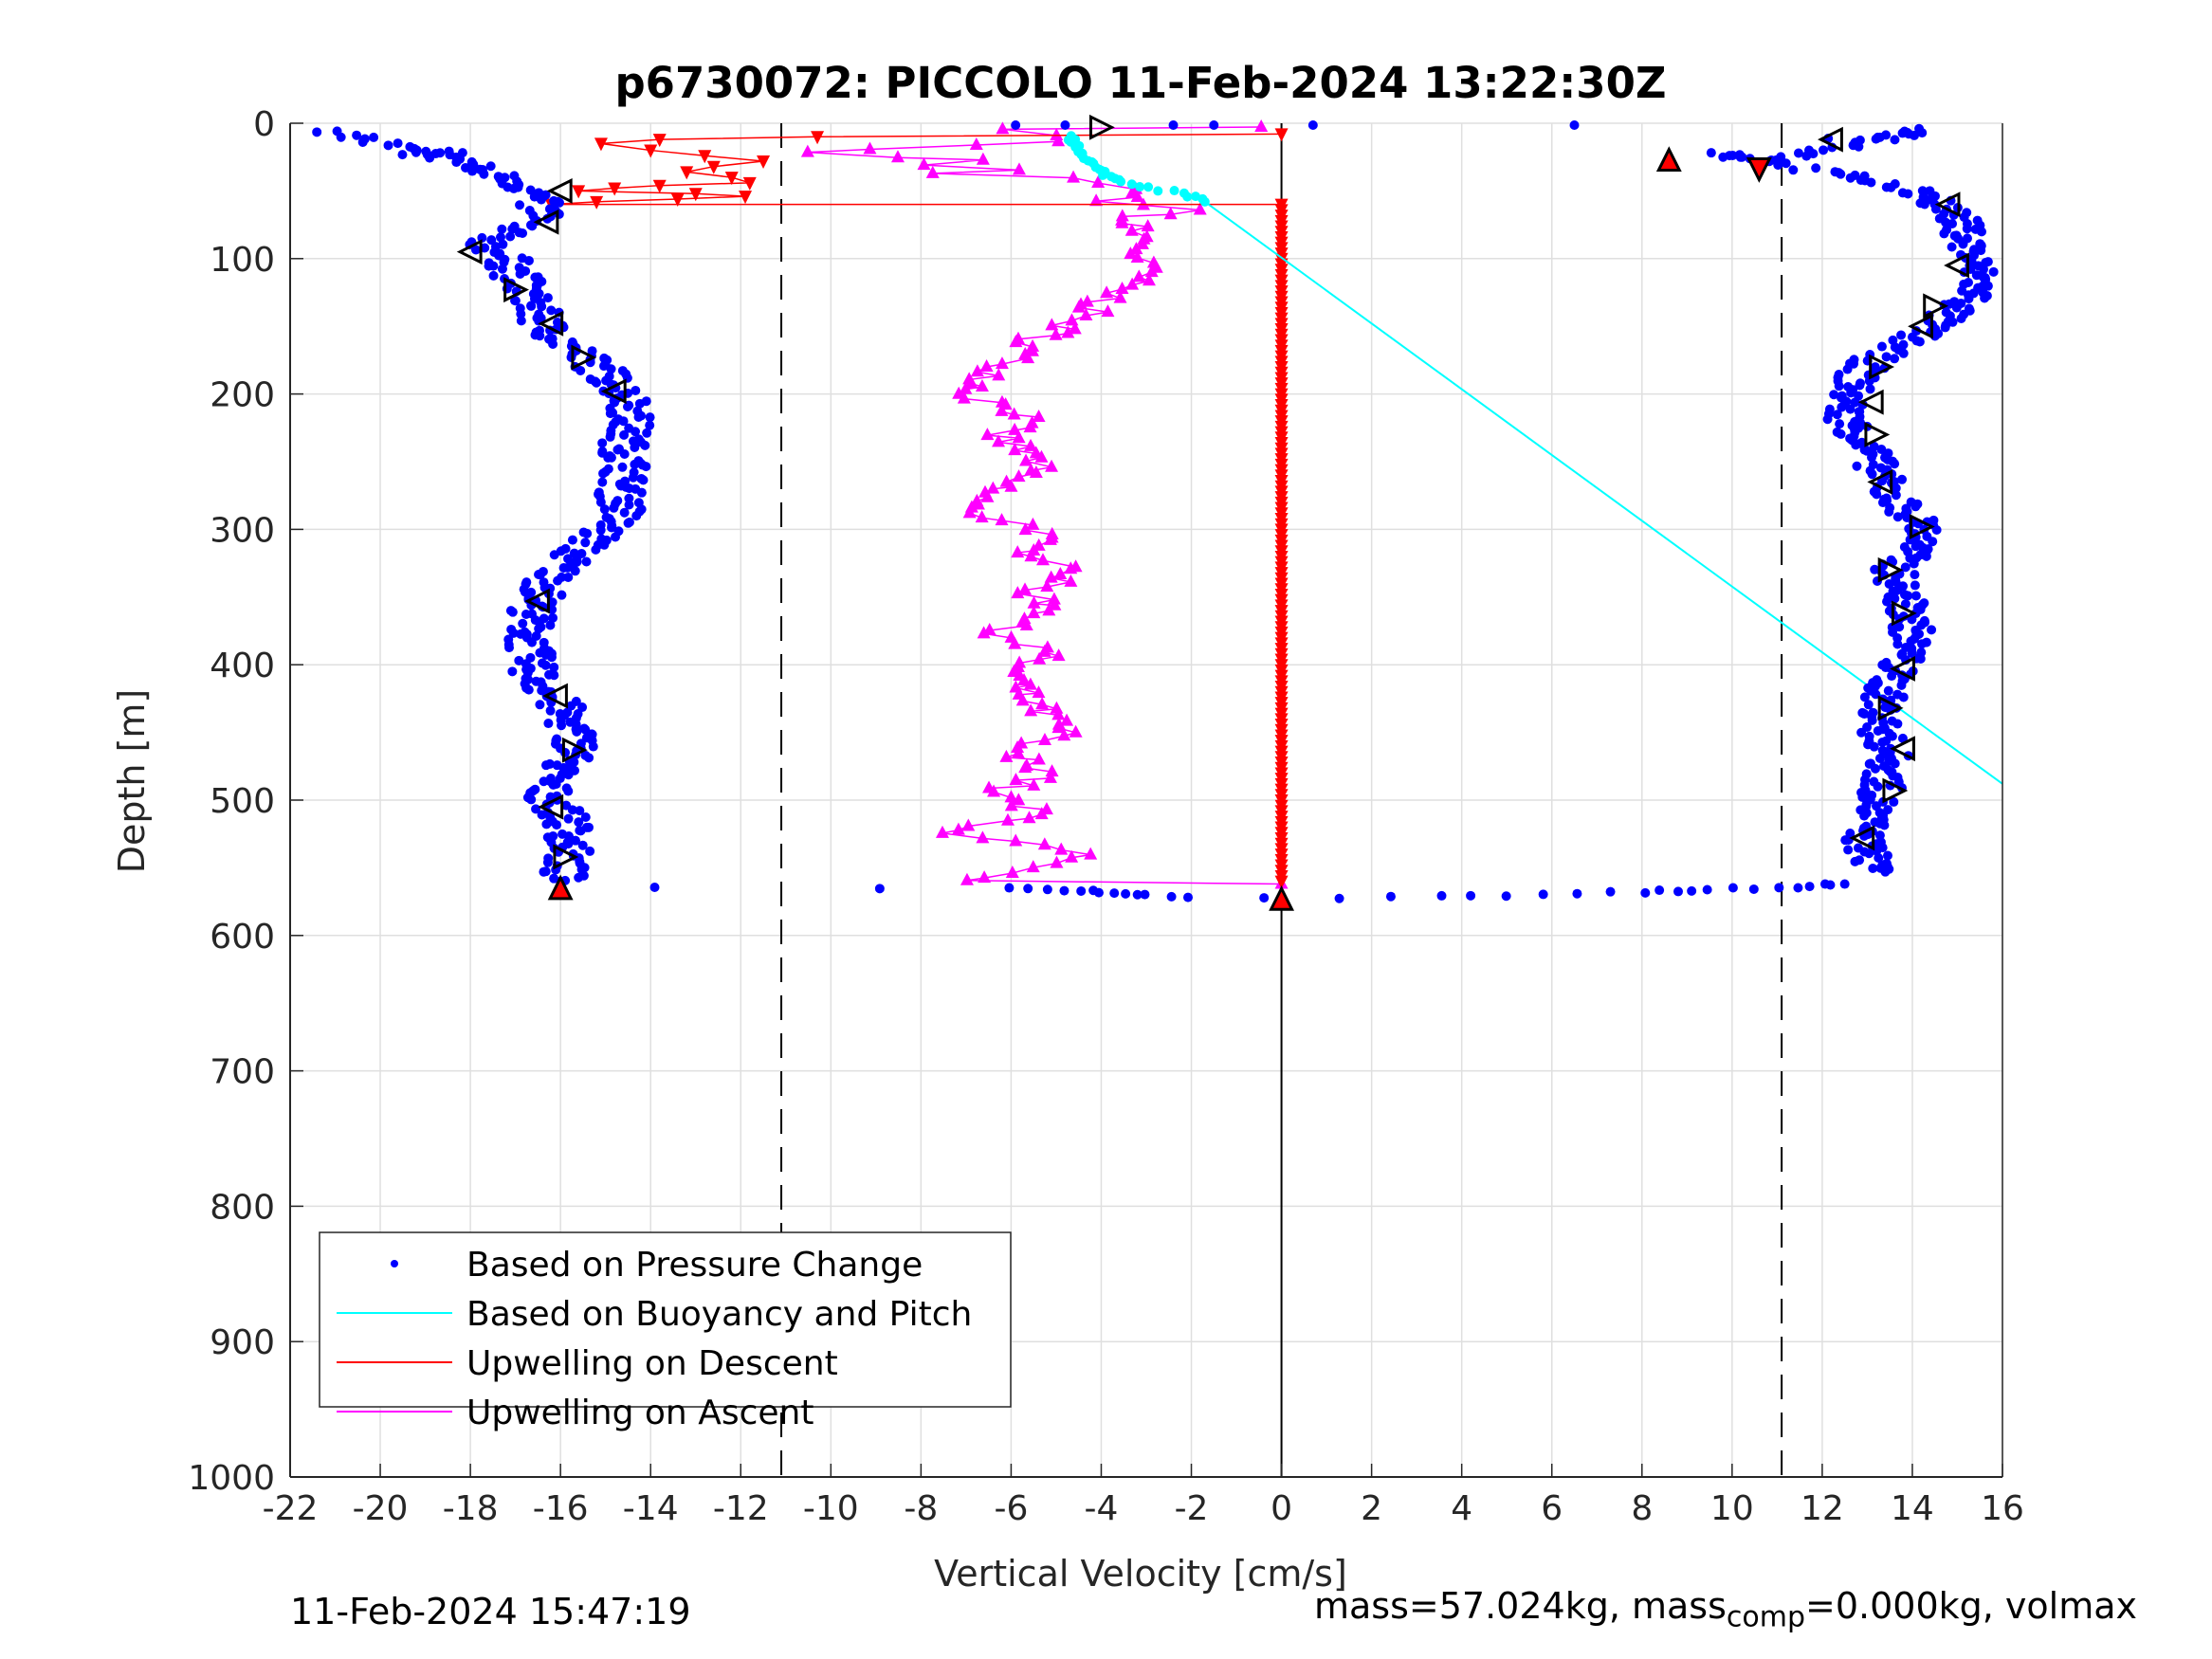  Describe the element at coordinates (694, 1265) in the screenshot. I see `legend-label: Based on Pressure Change` at that location.